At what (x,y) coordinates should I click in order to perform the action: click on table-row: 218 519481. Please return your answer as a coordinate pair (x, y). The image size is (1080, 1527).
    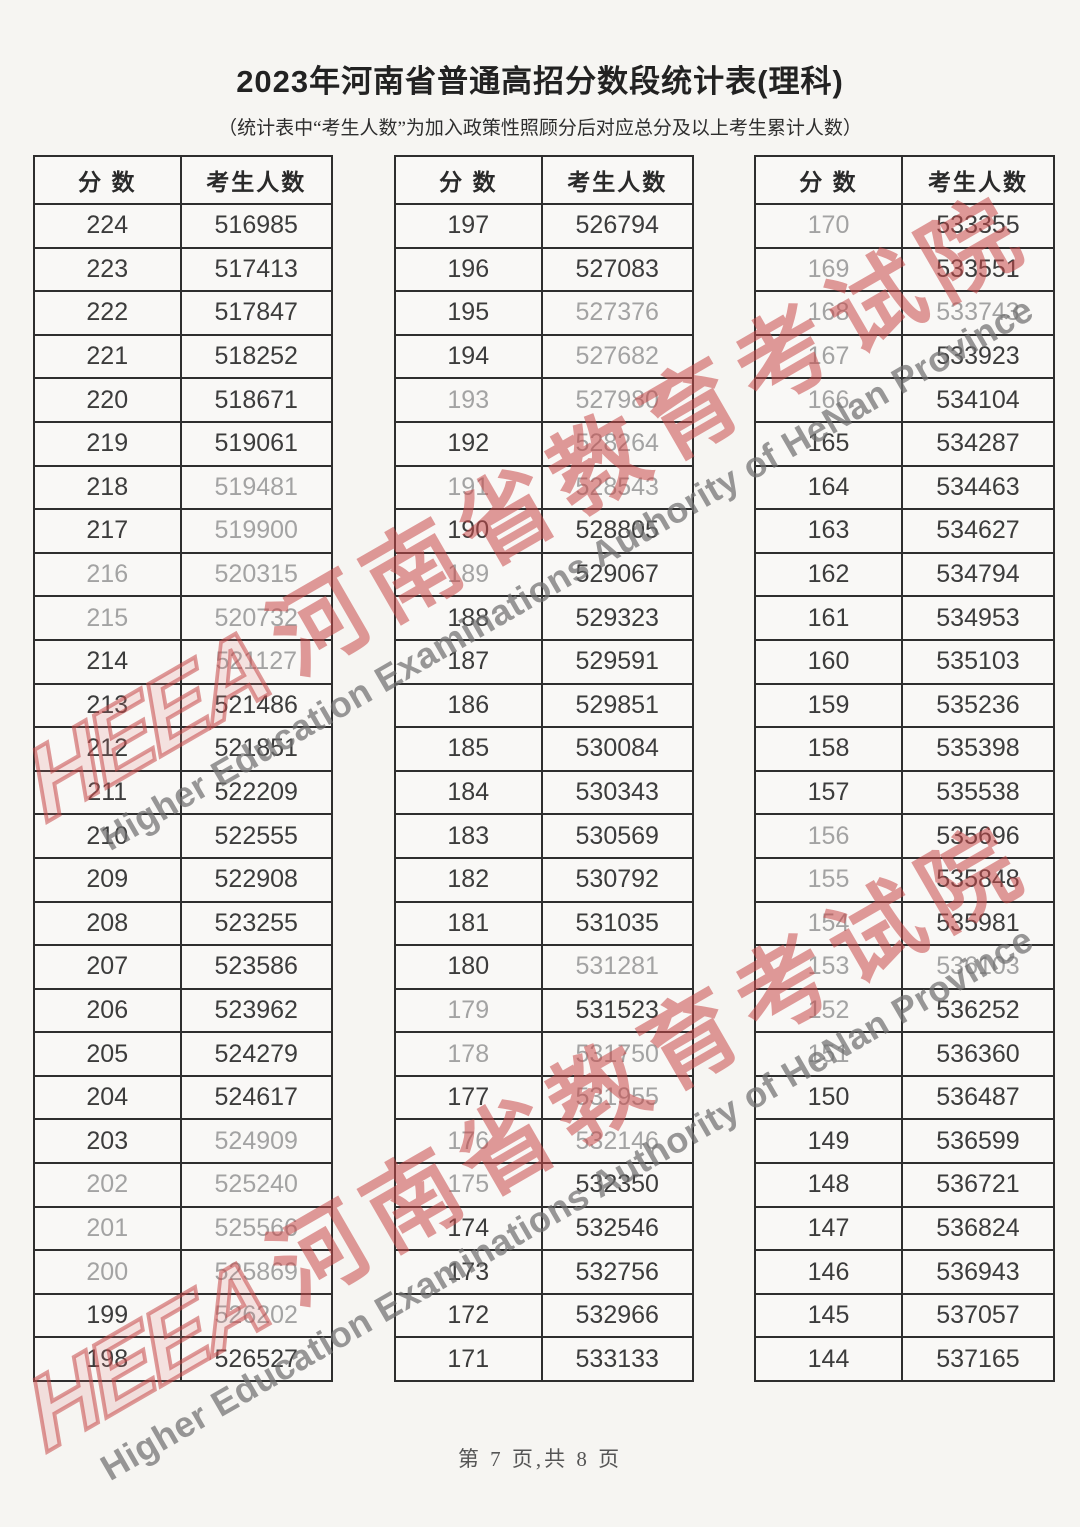
    Looking at the image, I should click on (183, 486).